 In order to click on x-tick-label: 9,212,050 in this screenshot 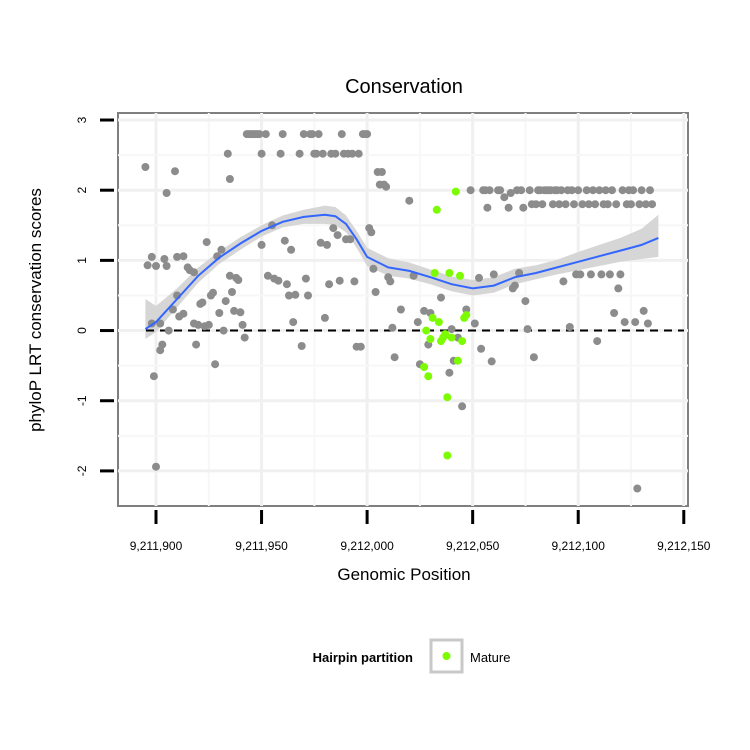, I will do `click(473, 546)`.